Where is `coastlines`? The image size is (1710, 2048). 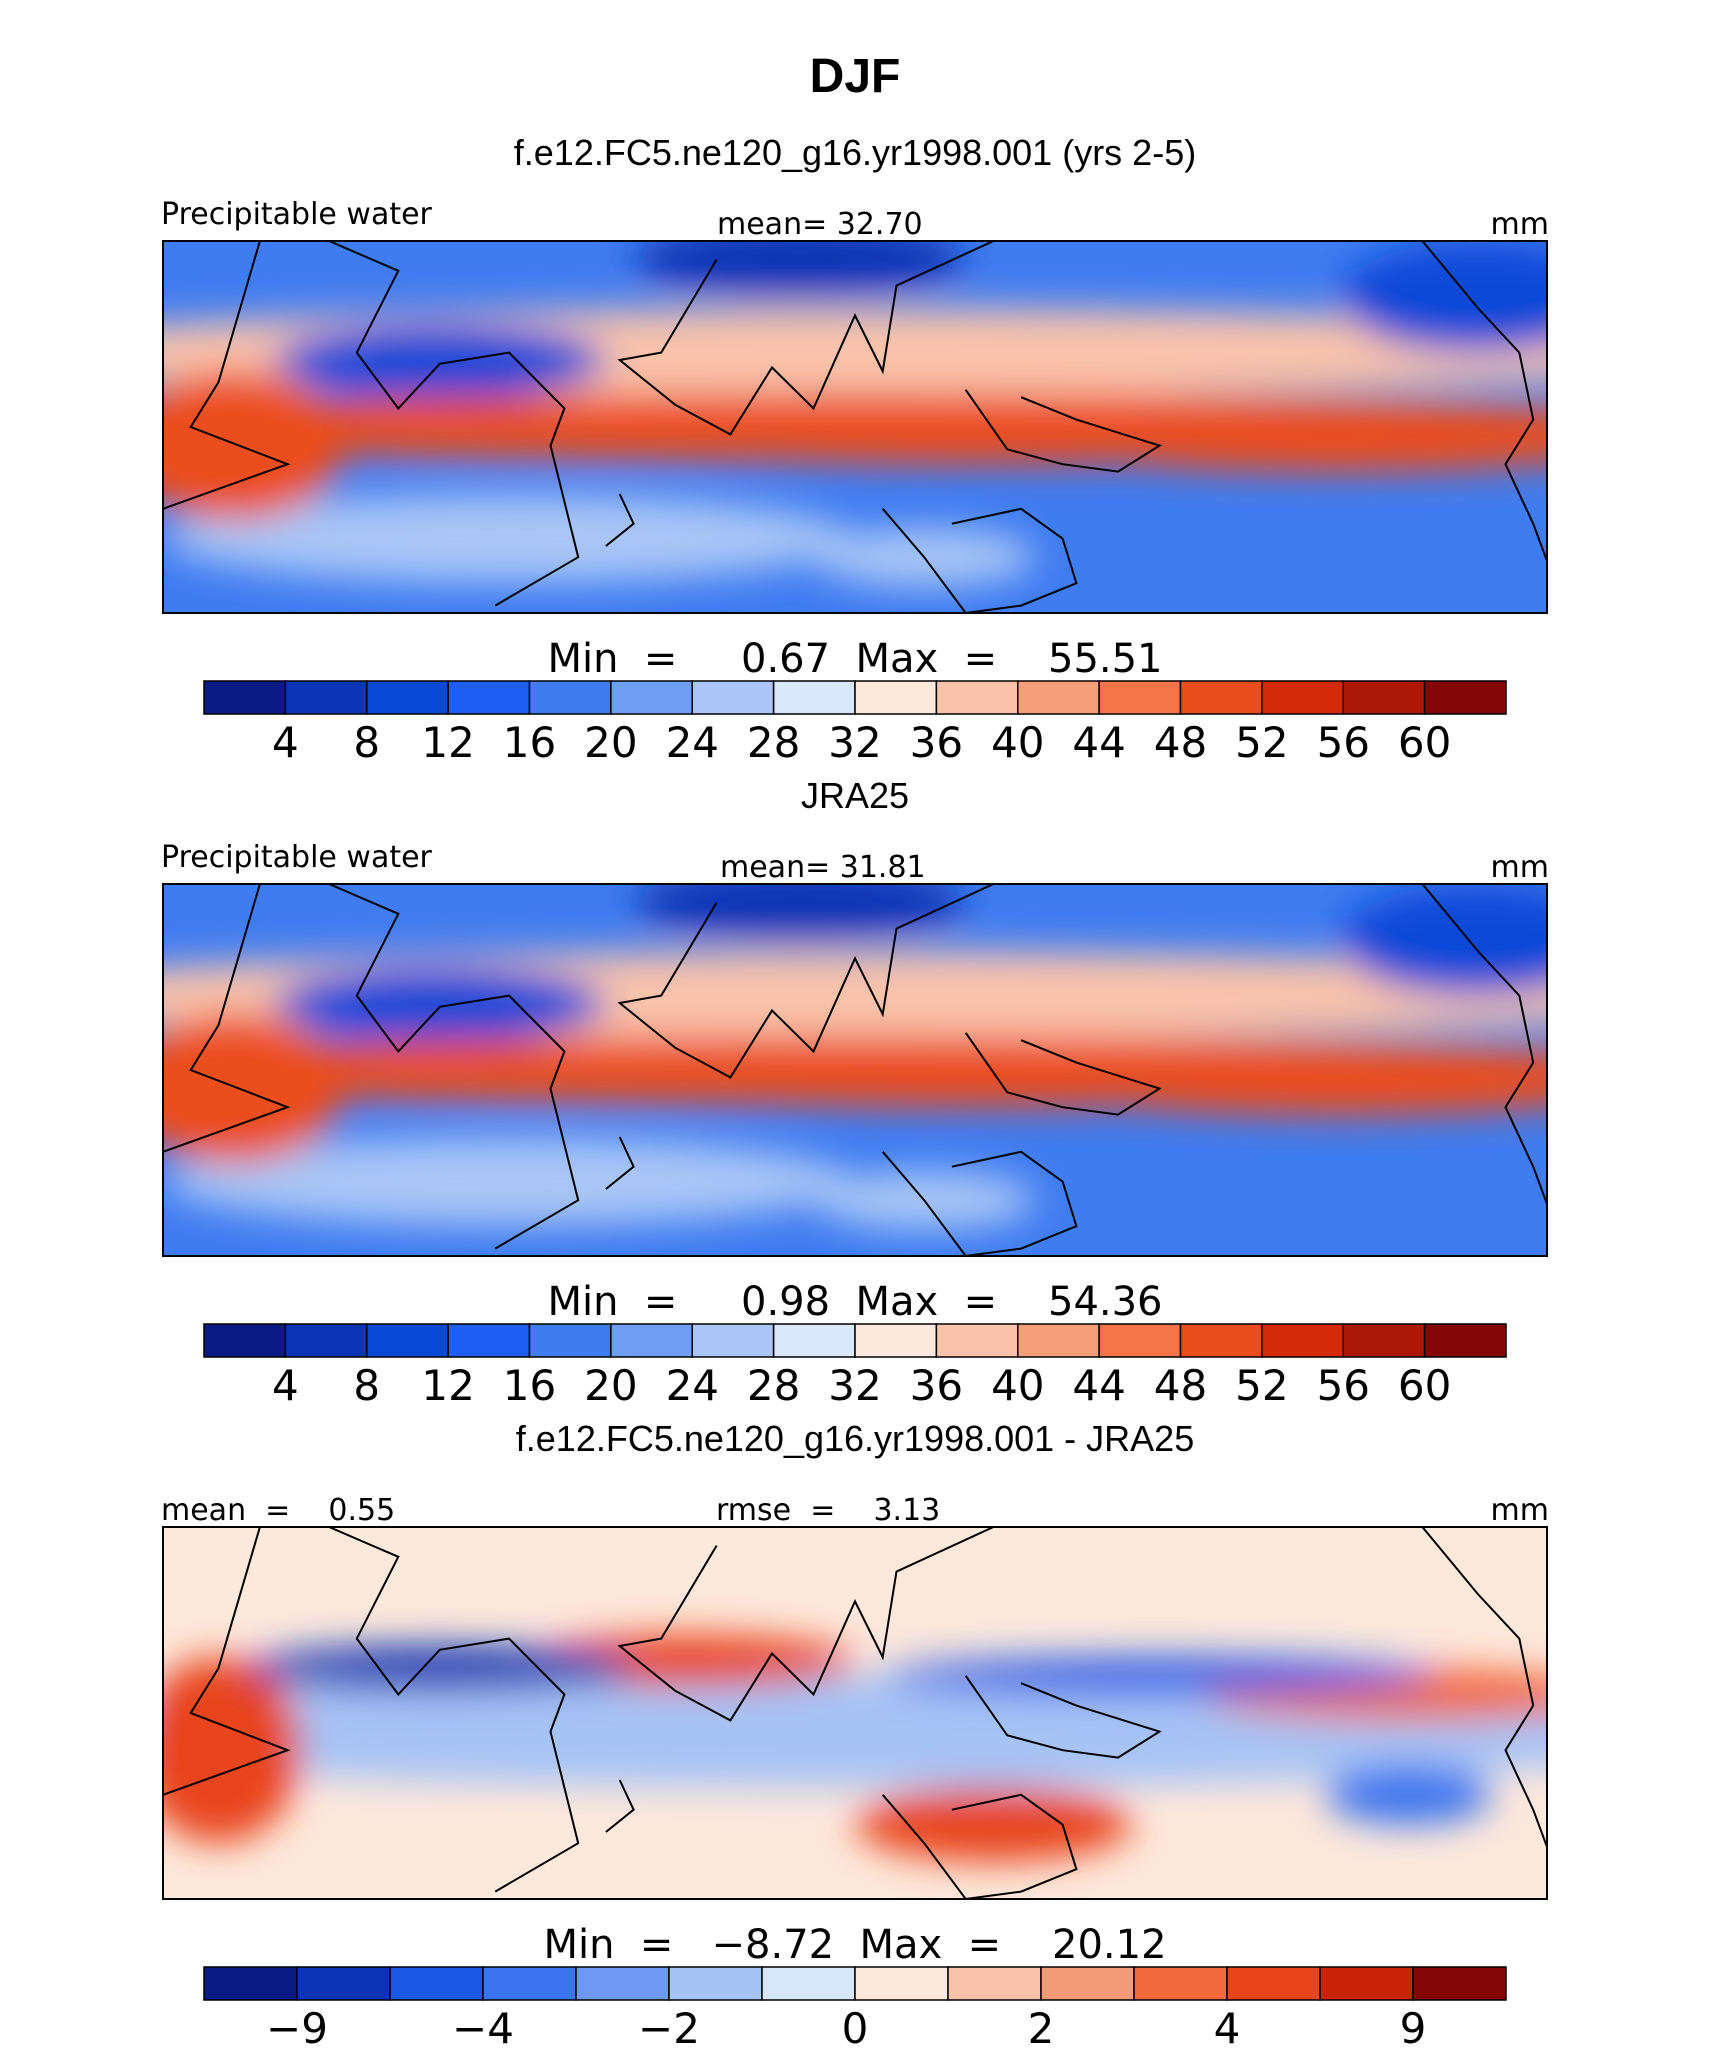 coastlines is located at coordinates (855, 1713).